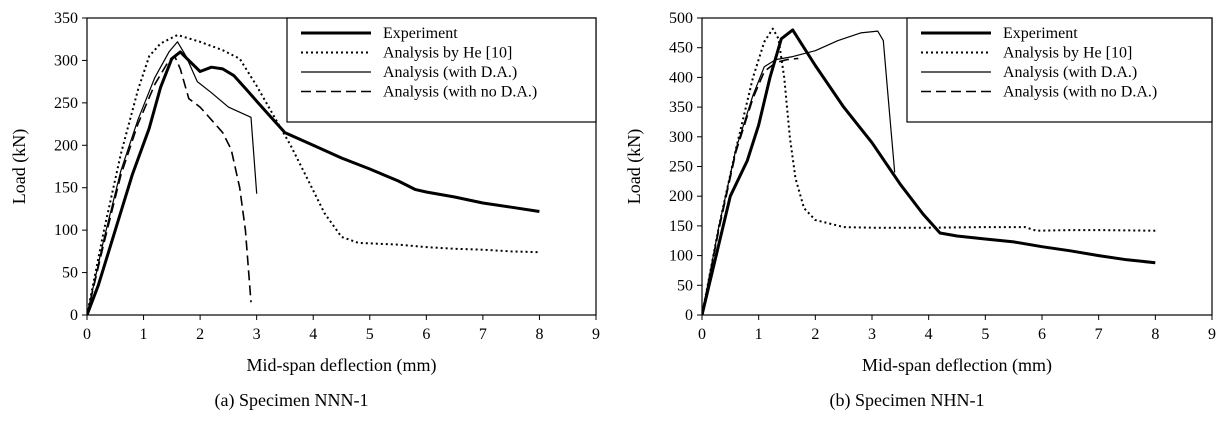 This screenshot has width=1221, height=445. I want to click on chart-a-y-tick-label: 350, so click(66, 18).